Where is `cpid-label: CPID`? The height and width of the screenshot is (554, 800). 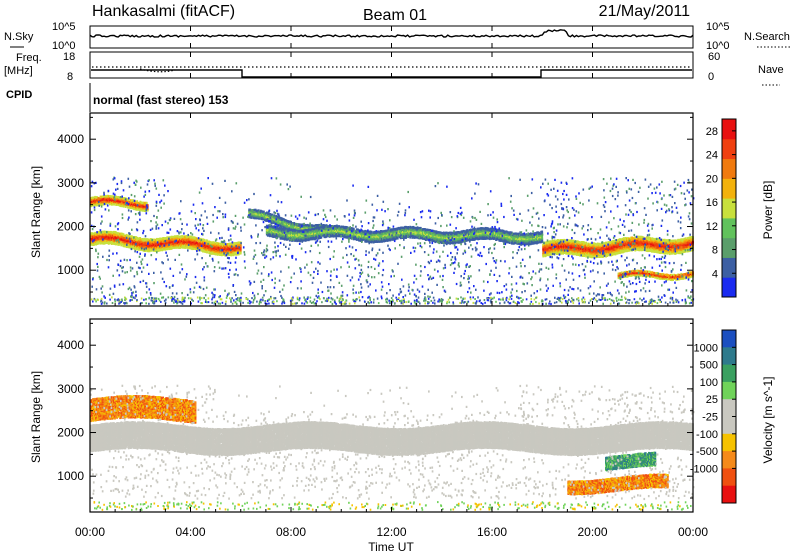
cpid-label: CPID is located at coordinates (19, 95).